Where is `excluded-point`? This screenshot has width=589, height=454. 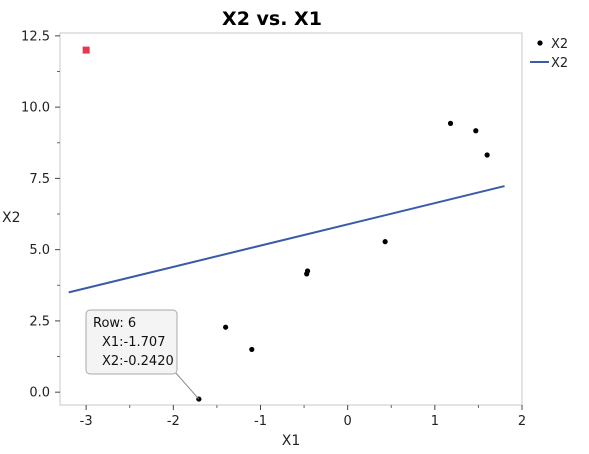
excluded-point is located at coordinates (86, 50).